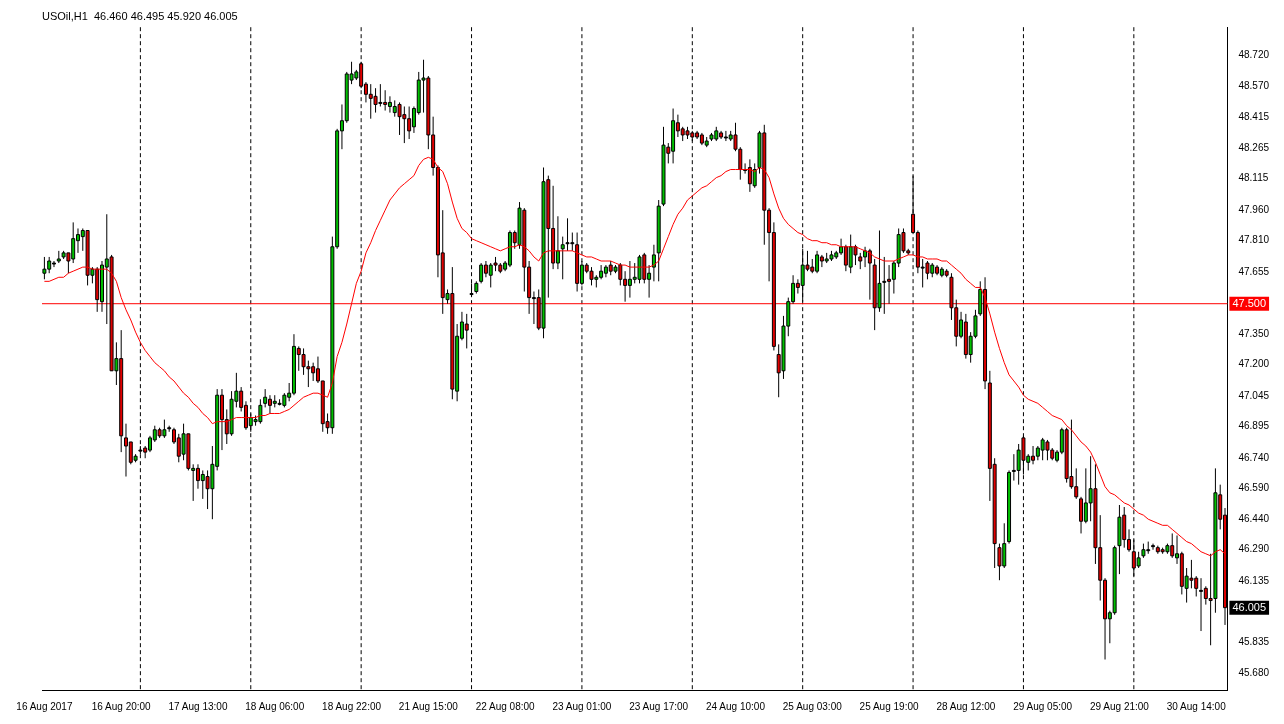 Image resolution: width=1284 pixels, height=724 pixels. Describe the element at coordinates (44, 706) in the screenshot. I see `x-tick-label: 16 Aug 2017` at that location.